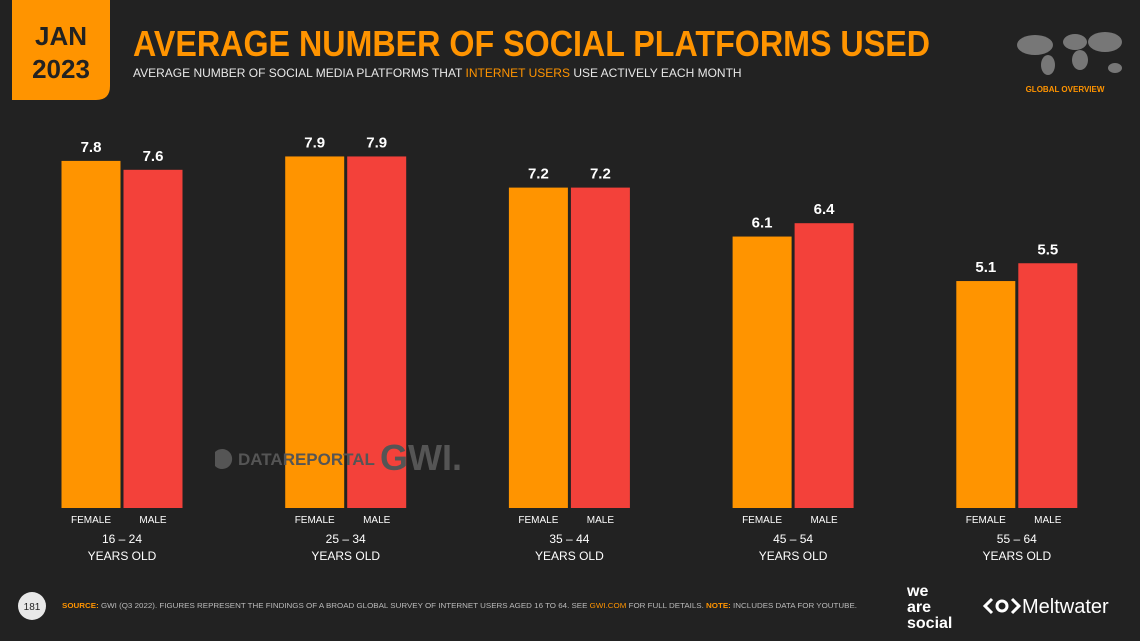 This screenshot has height=641, width=1140. I want to click on value-label: 6.1, so click(762, 223).